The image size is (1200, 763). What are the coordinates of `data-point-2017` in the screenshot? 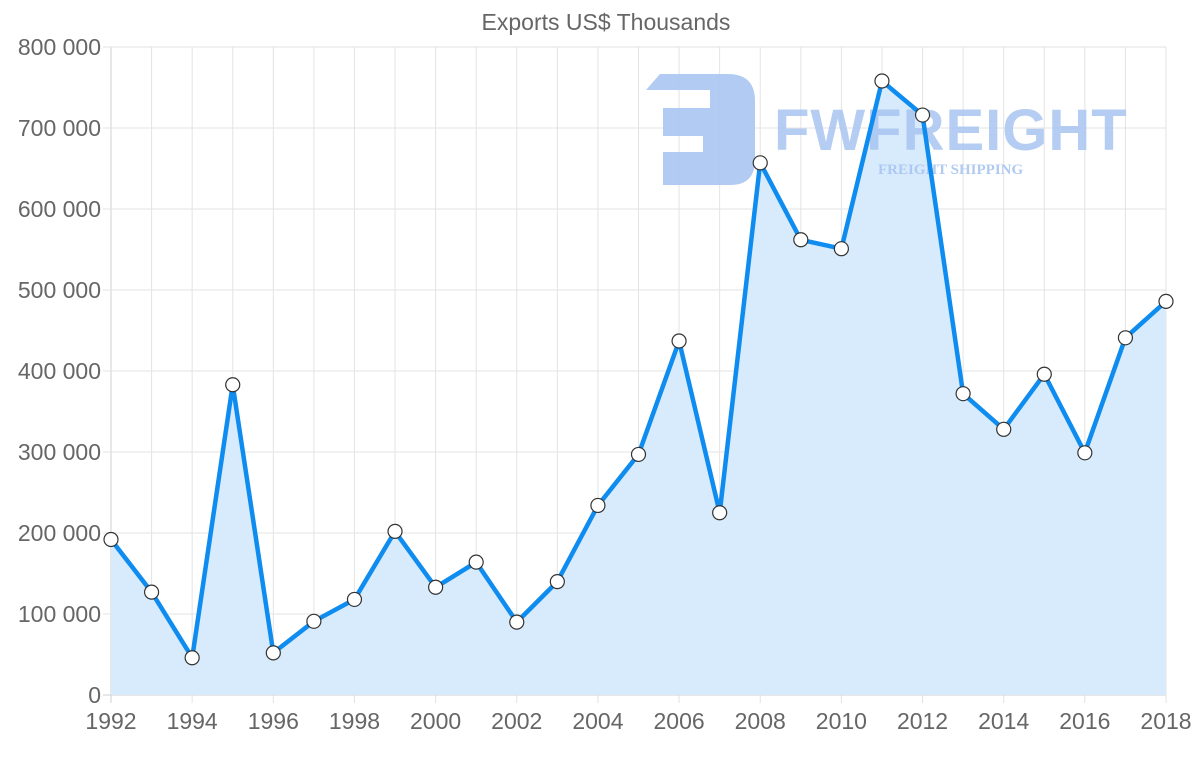 It's located at (1125, 338).